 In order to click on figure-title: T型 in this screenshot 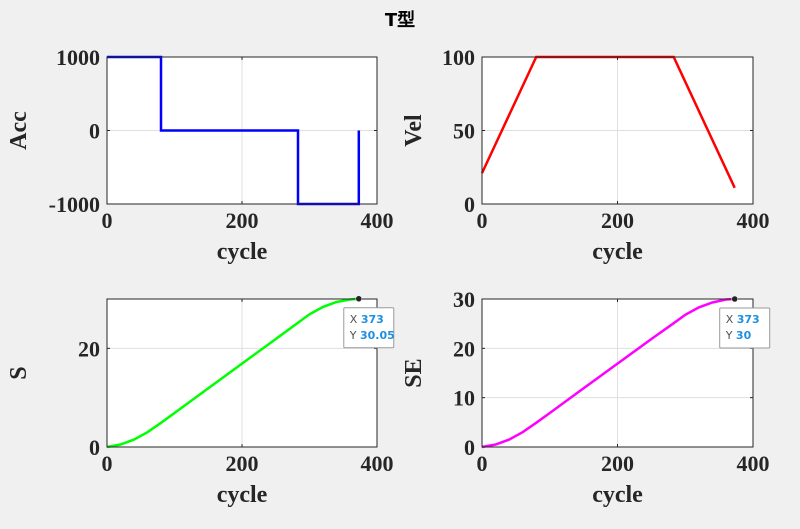, I will do `click(400, 20)`.